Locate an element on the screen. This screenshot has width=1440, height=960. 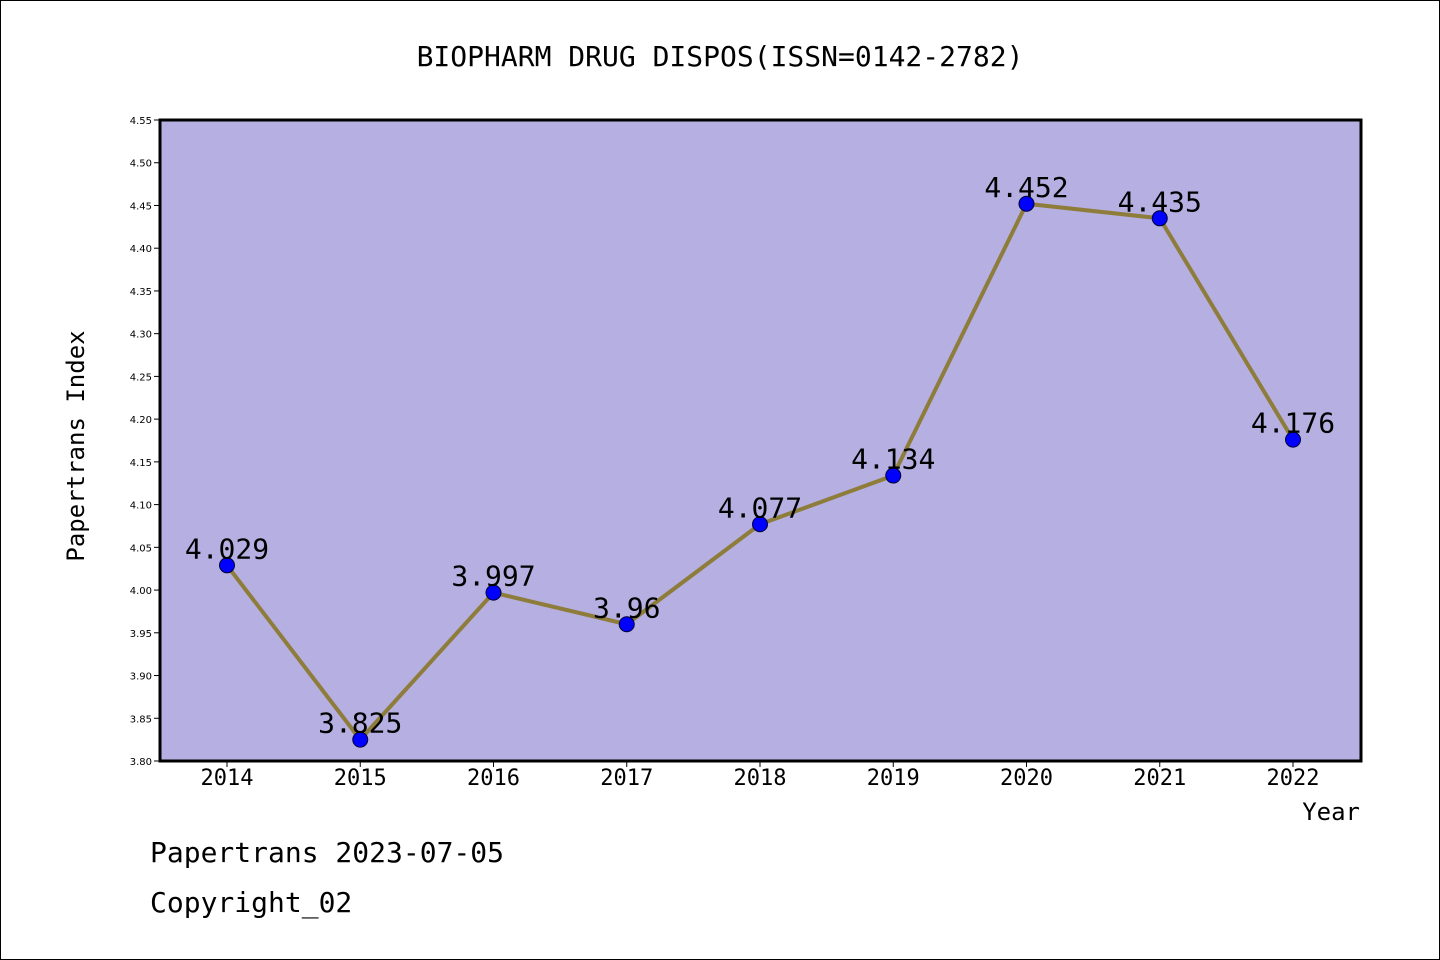
x-axis: 2014 2015 2016 2017 2018 2019 2020 2021 2022 is located at coordinates (760, 776).